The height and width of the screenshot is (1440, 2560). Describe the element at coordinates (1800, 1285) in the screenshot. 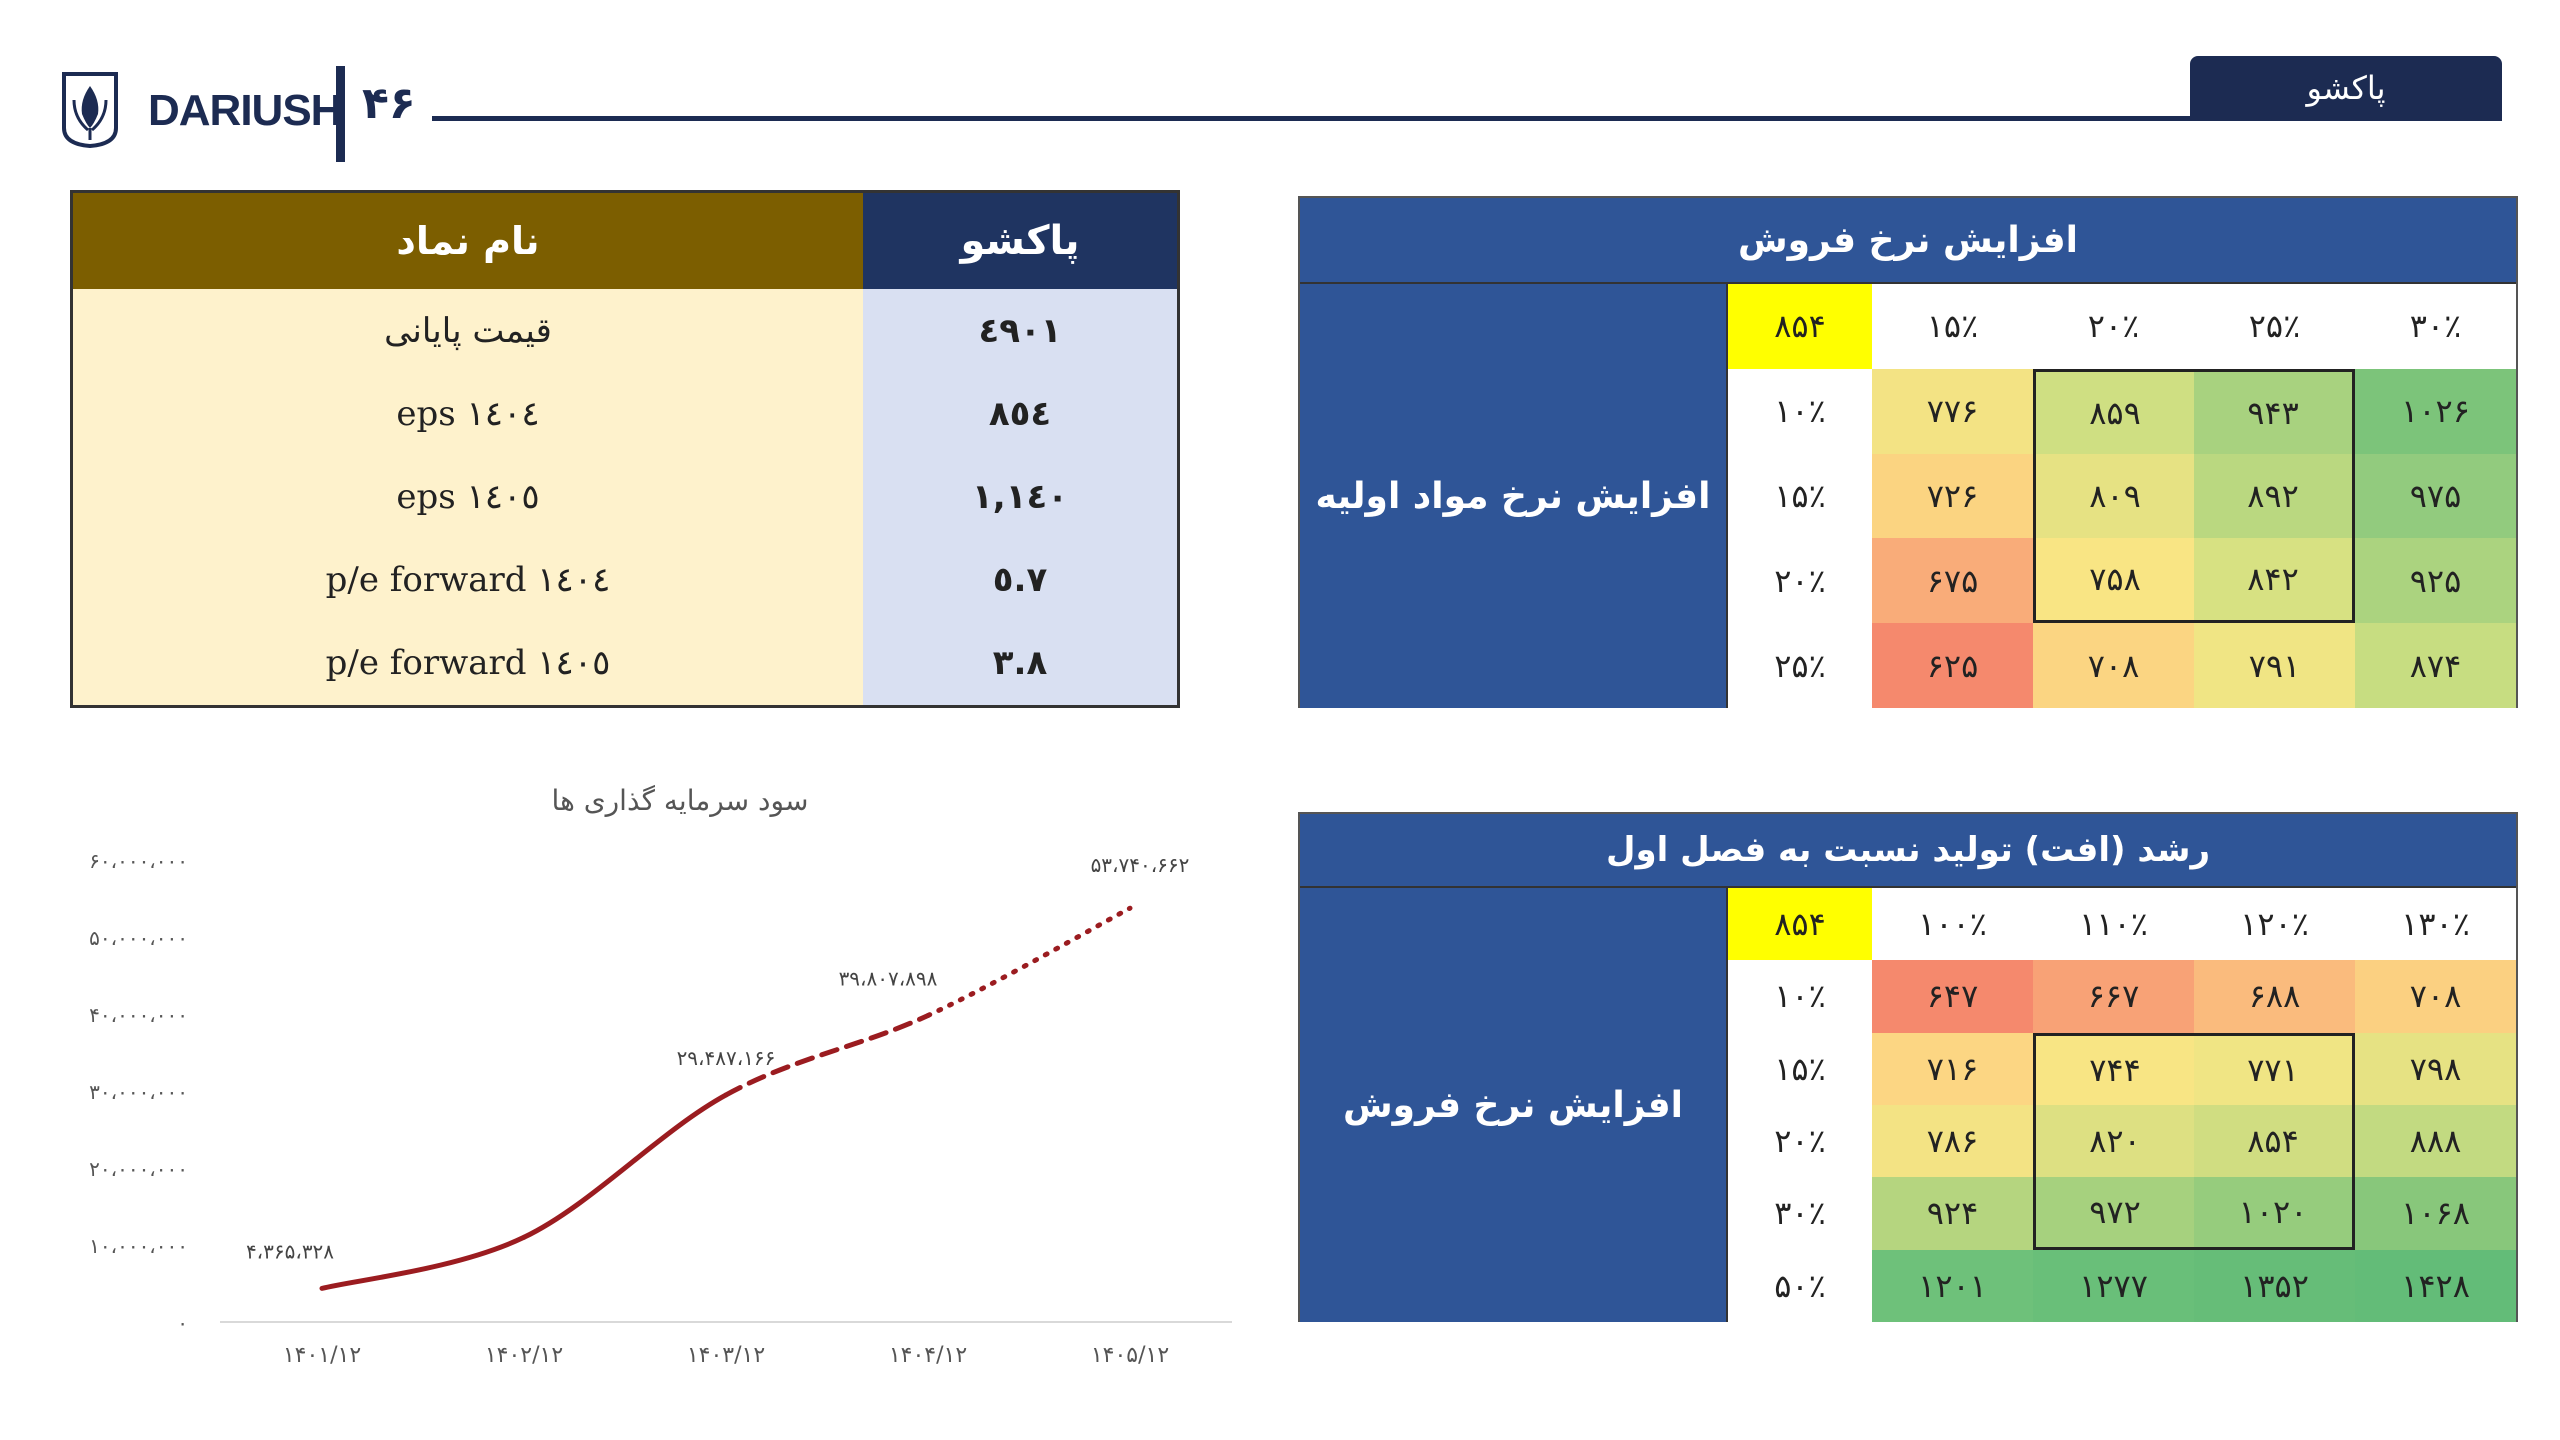

I see `row-header: ۵۰٪` at that location.